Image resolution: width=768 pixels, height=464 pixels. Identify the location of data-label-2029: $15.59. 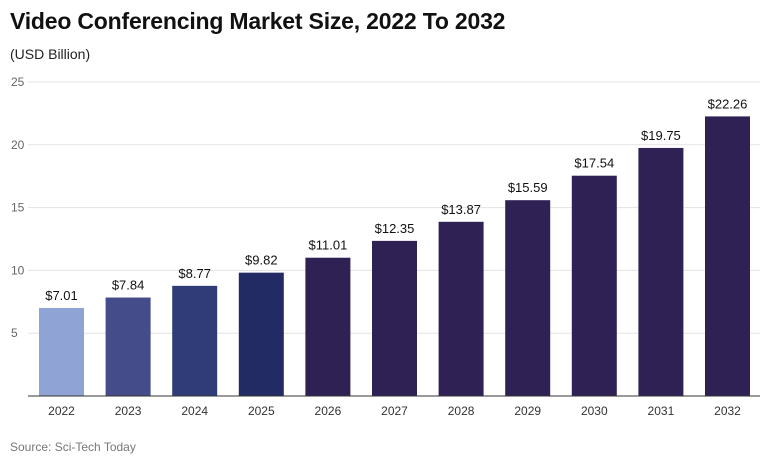
(528, 187).